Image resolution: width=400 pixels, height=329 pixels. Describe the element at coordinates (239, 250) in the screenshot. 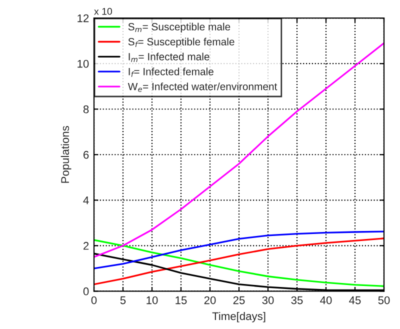

I see `line-series` at that location.